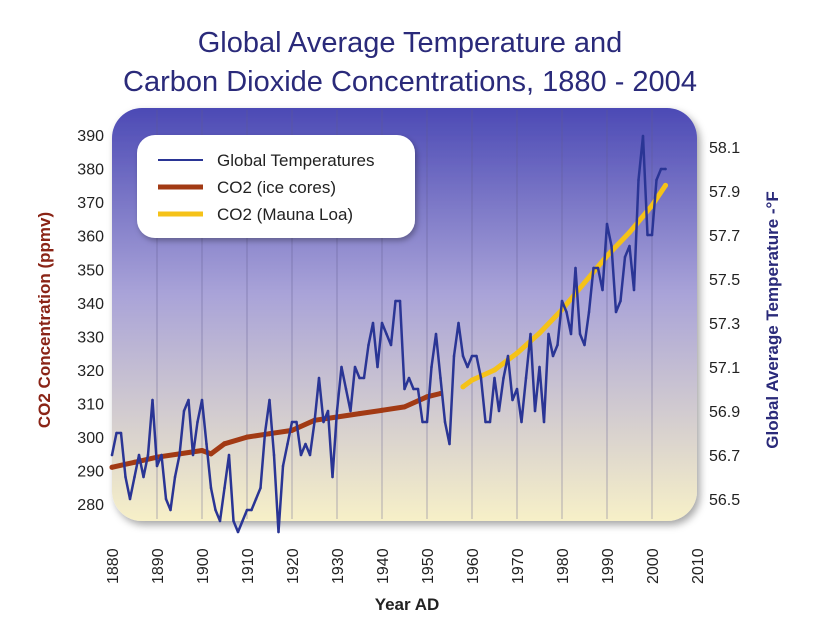 Image resolution: width=818 pixels, height=630 pixels. Describe the element at coordinates (653, 566) in the screenshot. I see `x-tick-label: 2000` at that location.